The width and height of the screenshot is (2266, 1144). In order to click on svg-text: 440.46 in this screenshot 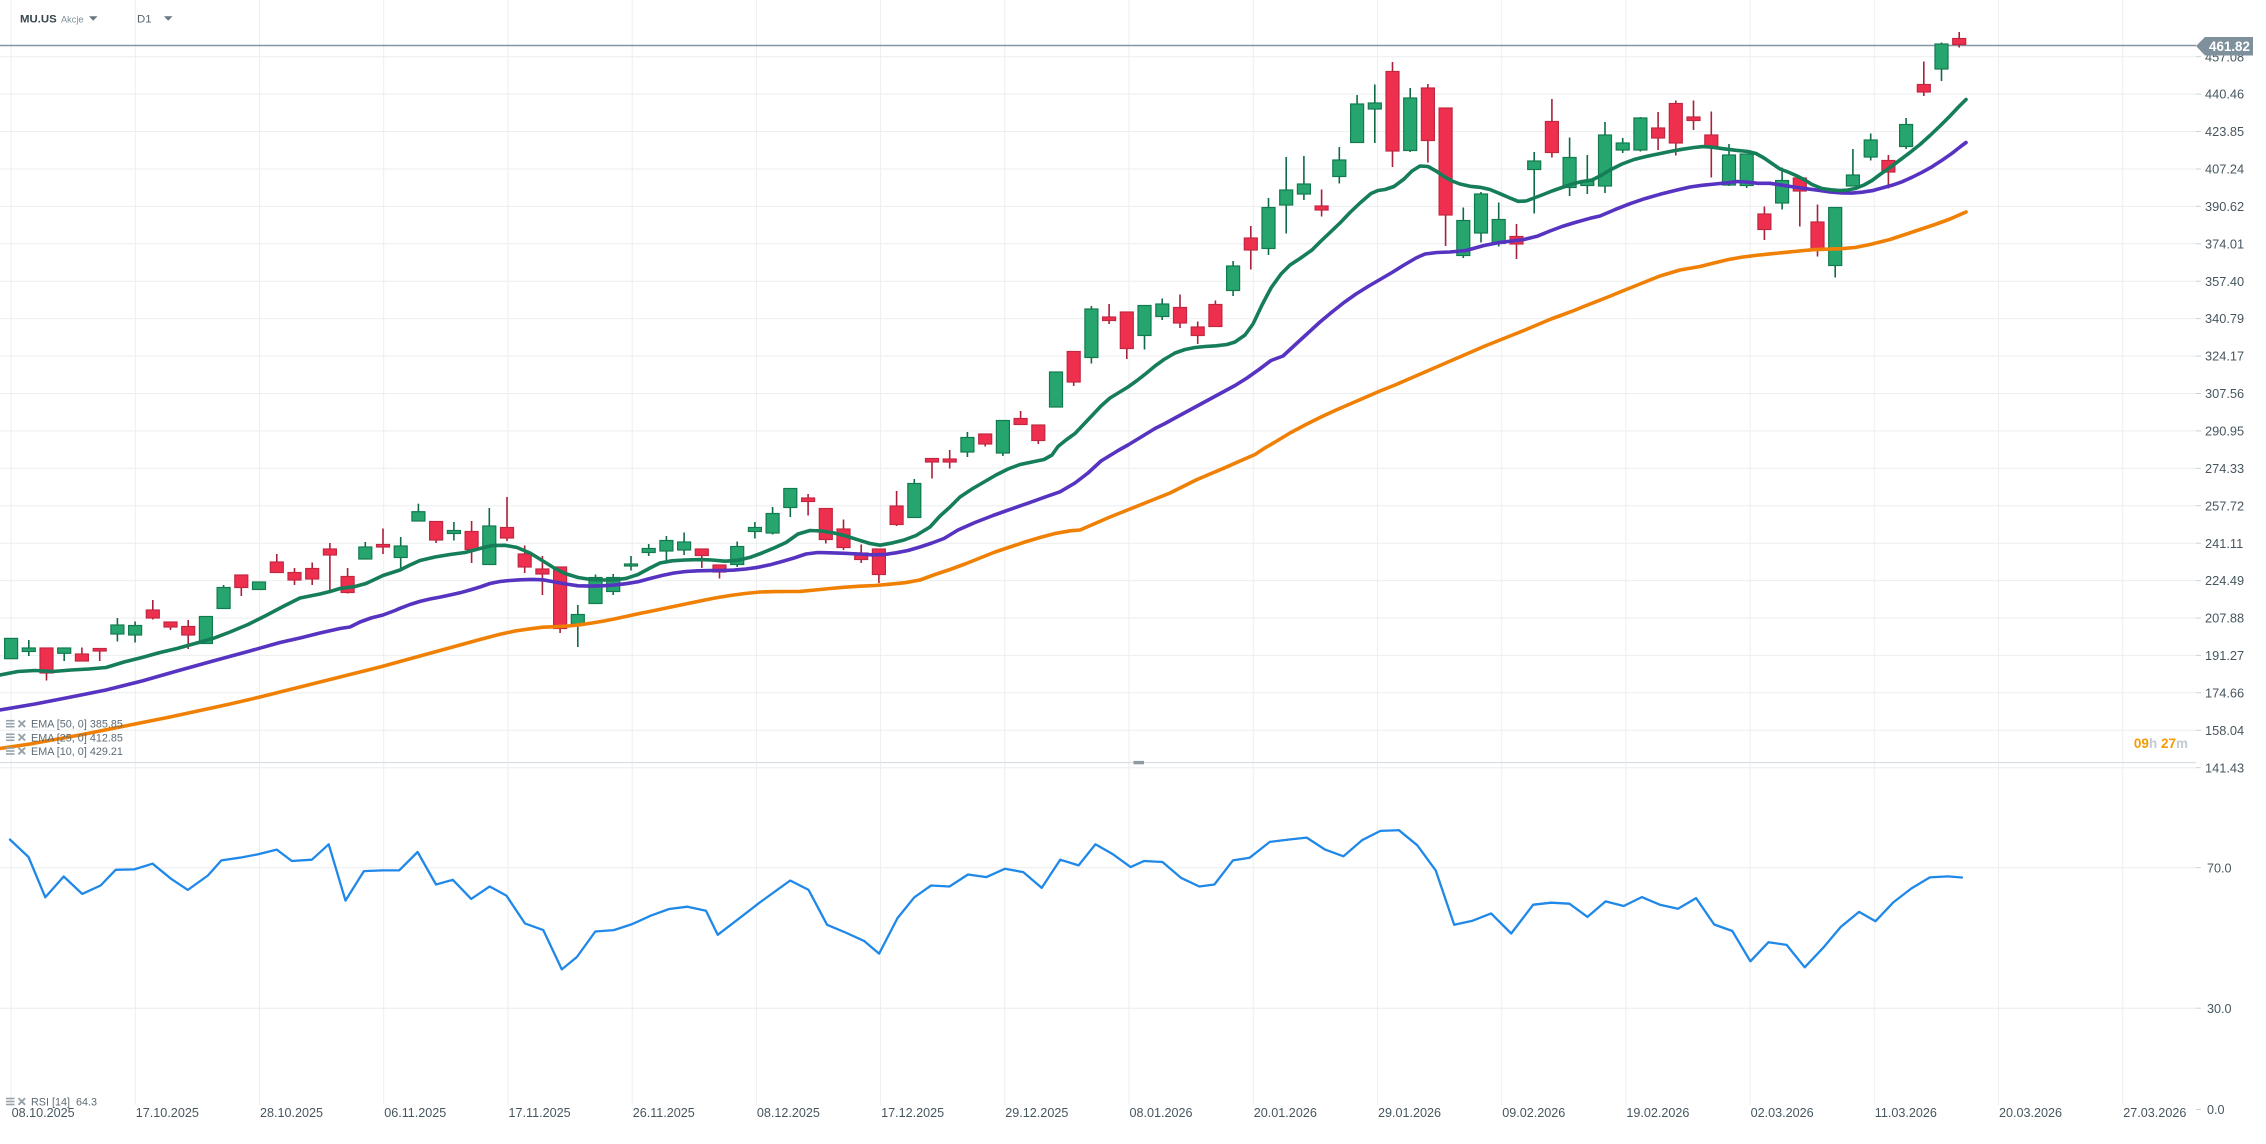, I will do `click(2224, 94)`.